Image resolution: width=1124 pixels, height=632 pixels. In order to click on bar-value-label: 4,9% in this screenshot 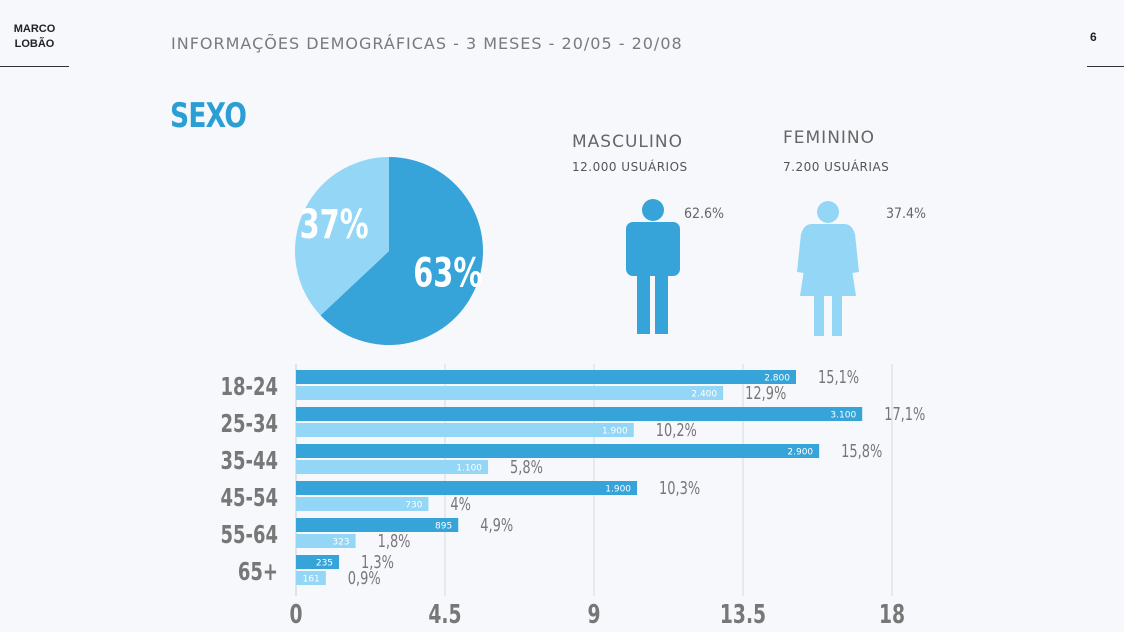, I will do `click(496, 525)`.